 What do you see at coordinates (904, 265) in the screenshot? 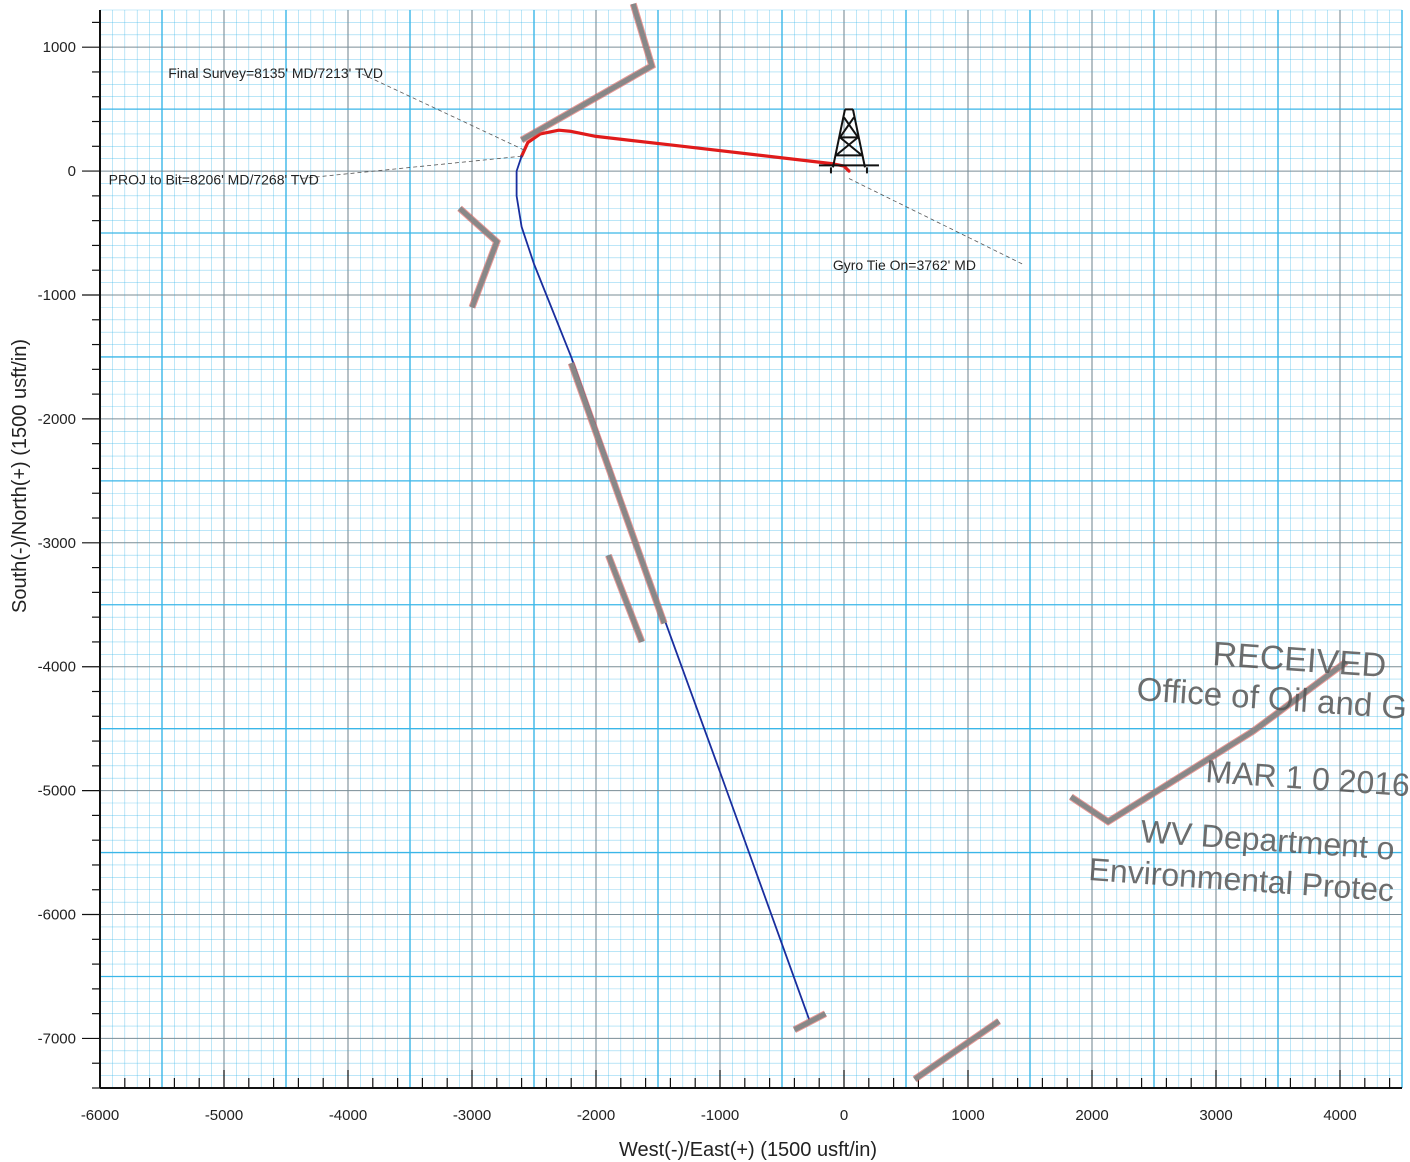
I see `annotation-label: Gyro Tie On=3762' MD` at bounding box center [904, 265].